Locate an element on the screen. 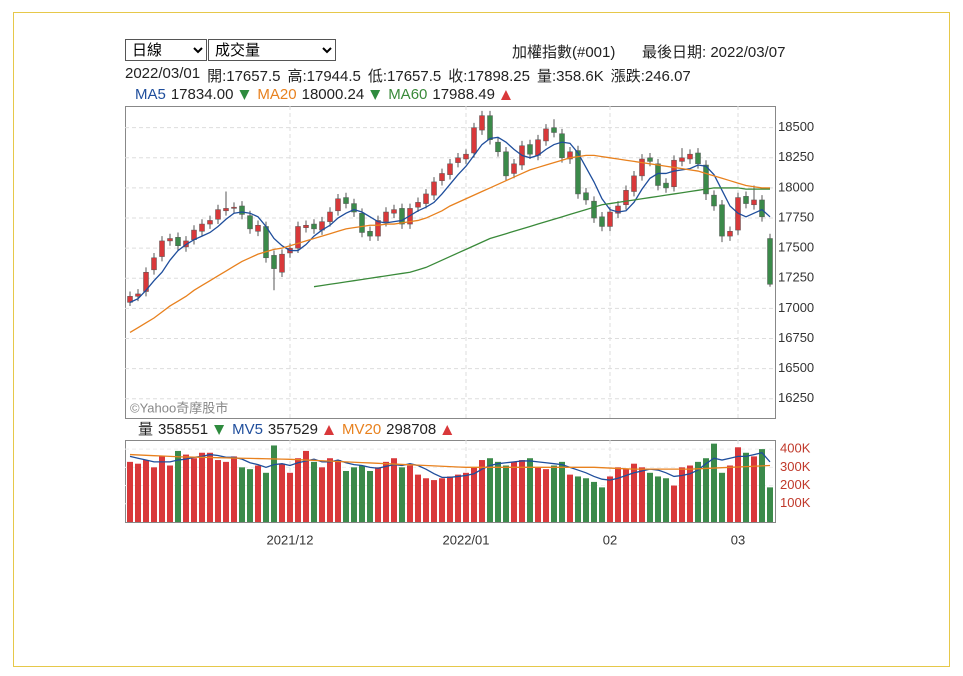 The image size is (963, 676). quote-item: 漲跌:246.07 is located at coordinates (650, 76).